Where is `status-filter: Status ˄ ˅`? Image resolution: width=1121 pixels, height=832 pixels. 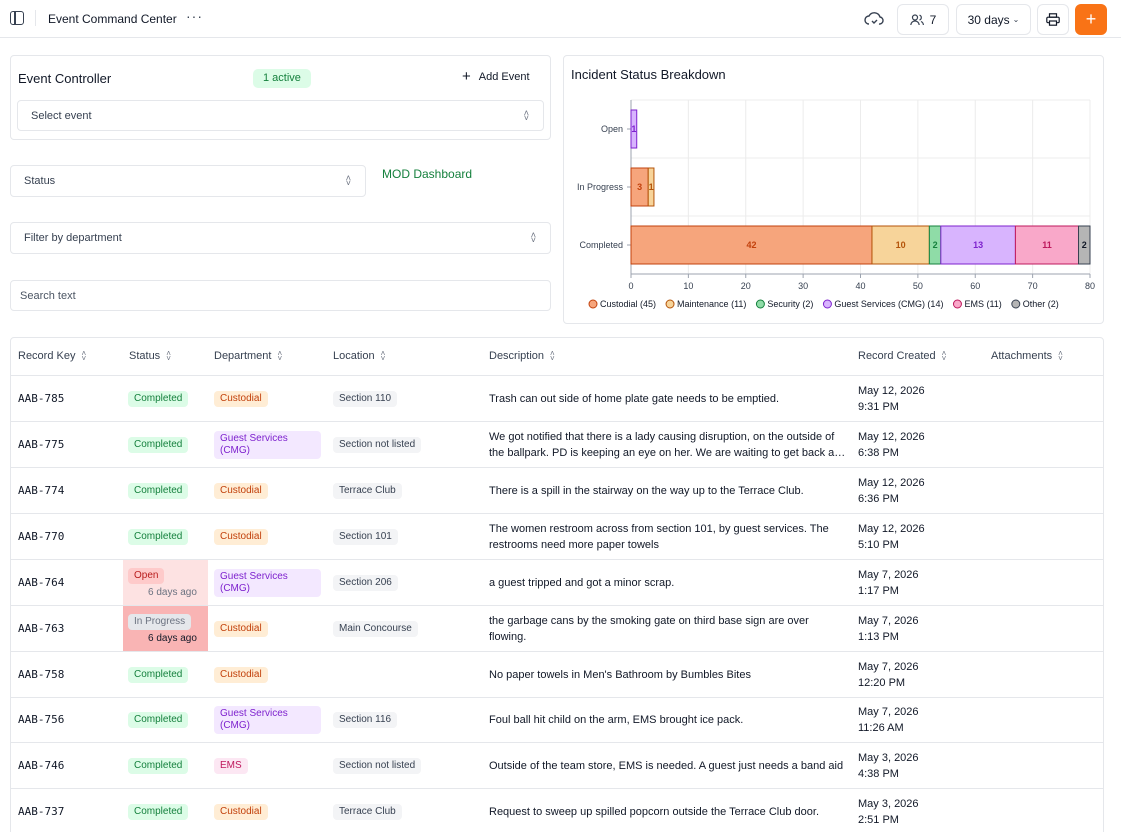
status-filter: Status ˄ ˅ is located at coordinates (188, 181).